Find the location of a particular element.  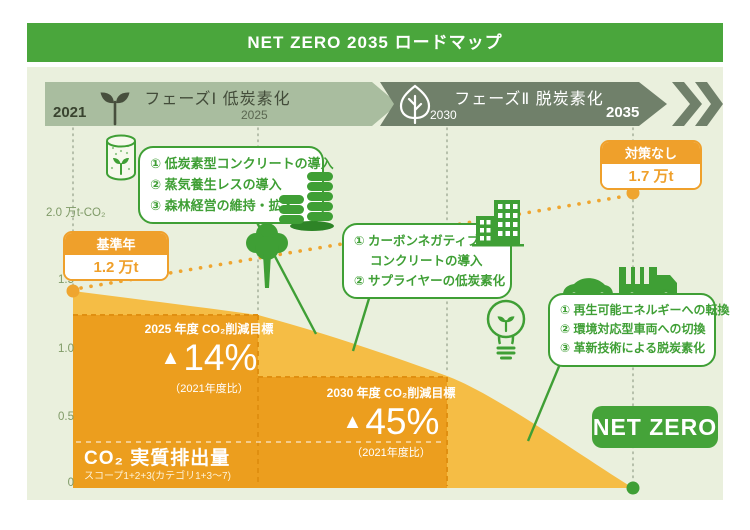

no-action-badge-value: 1.7 万t is located at coordinates (651, 176).